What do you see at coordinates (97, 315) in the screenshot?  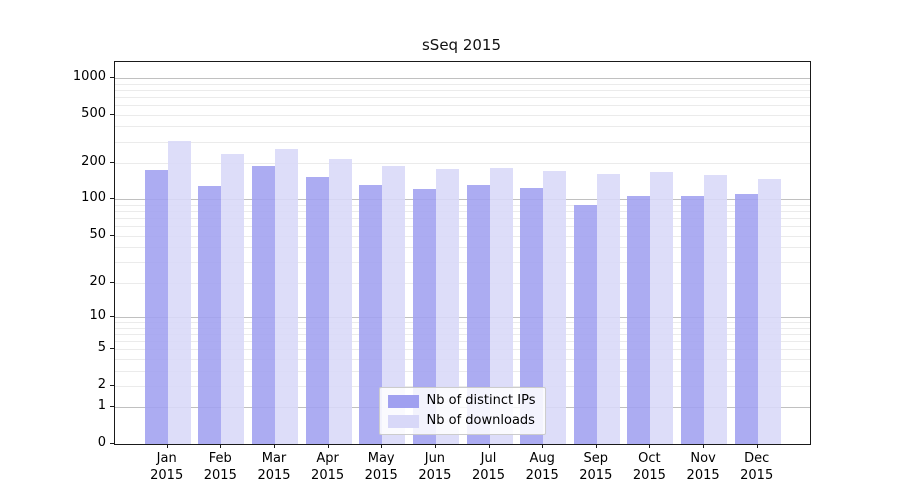 I see `y-tick-label: 10` at bounding box center [97, 315].